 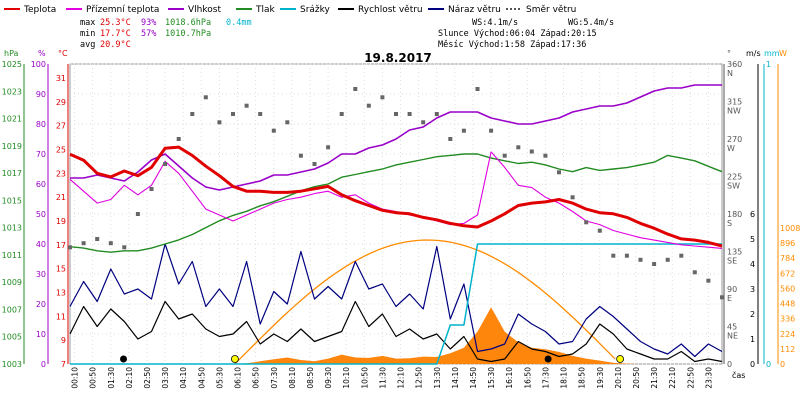 What do you see at coordinates (582, 378) in the screenshot?
I see `x-tick-label: 18:50` at bounding box center [582, 378].